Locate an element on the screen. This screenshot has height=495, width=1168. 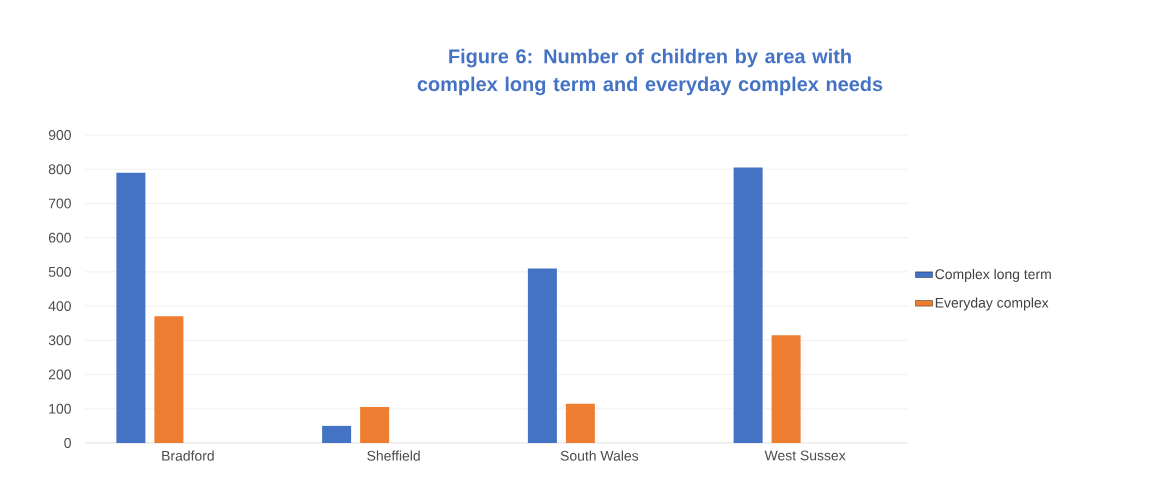
legend-label: Complex long term is located at coordinates (993, 275).